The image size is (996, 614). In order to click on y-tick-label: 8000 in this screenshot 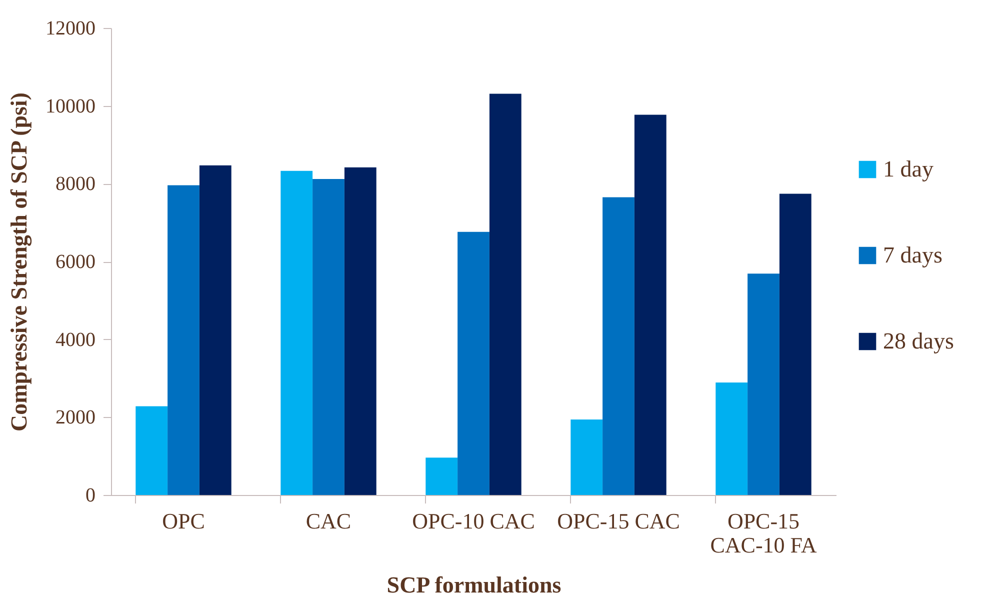, I will do `click(76, 184)`.